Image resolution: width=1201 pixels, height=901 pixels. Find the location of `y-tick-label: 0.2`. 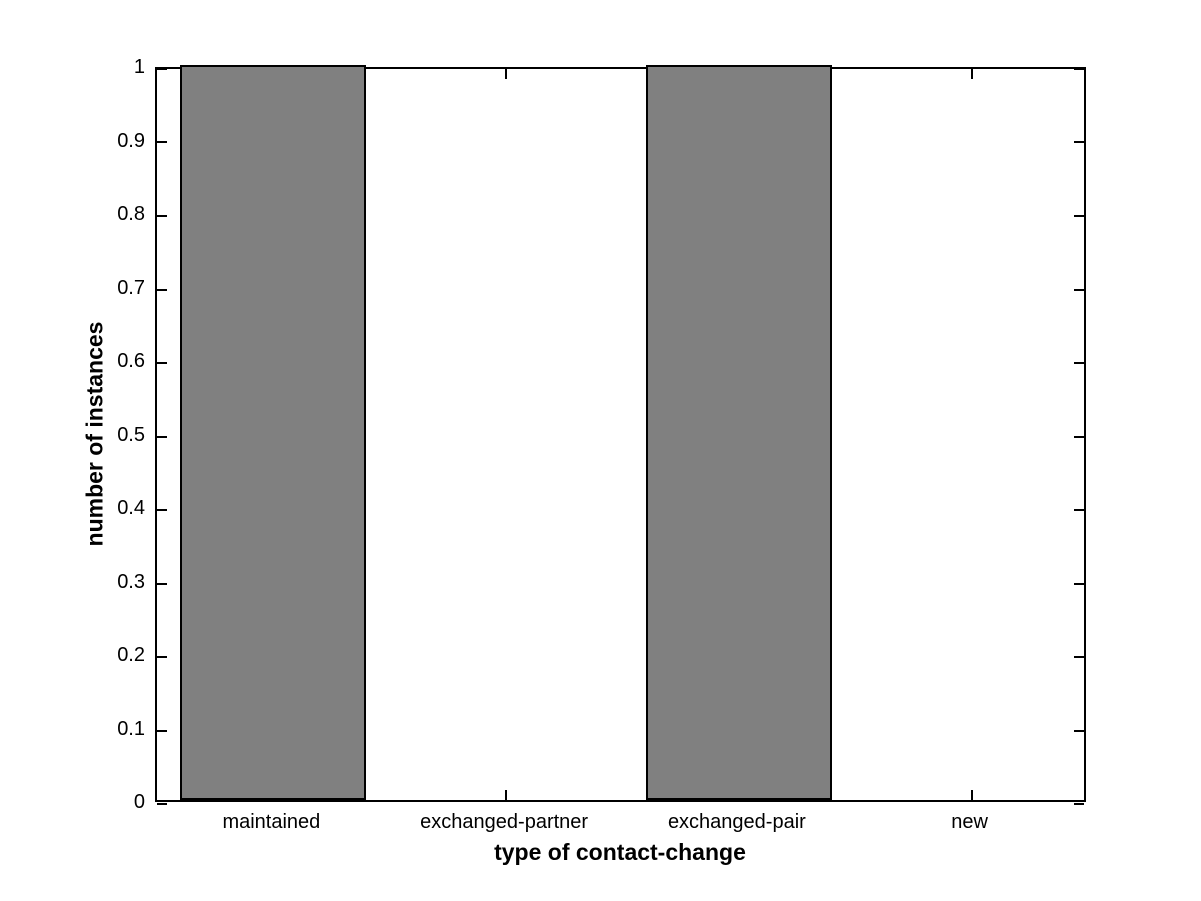

y-tick-label: 0.2 is located at coordinates (131, 655).